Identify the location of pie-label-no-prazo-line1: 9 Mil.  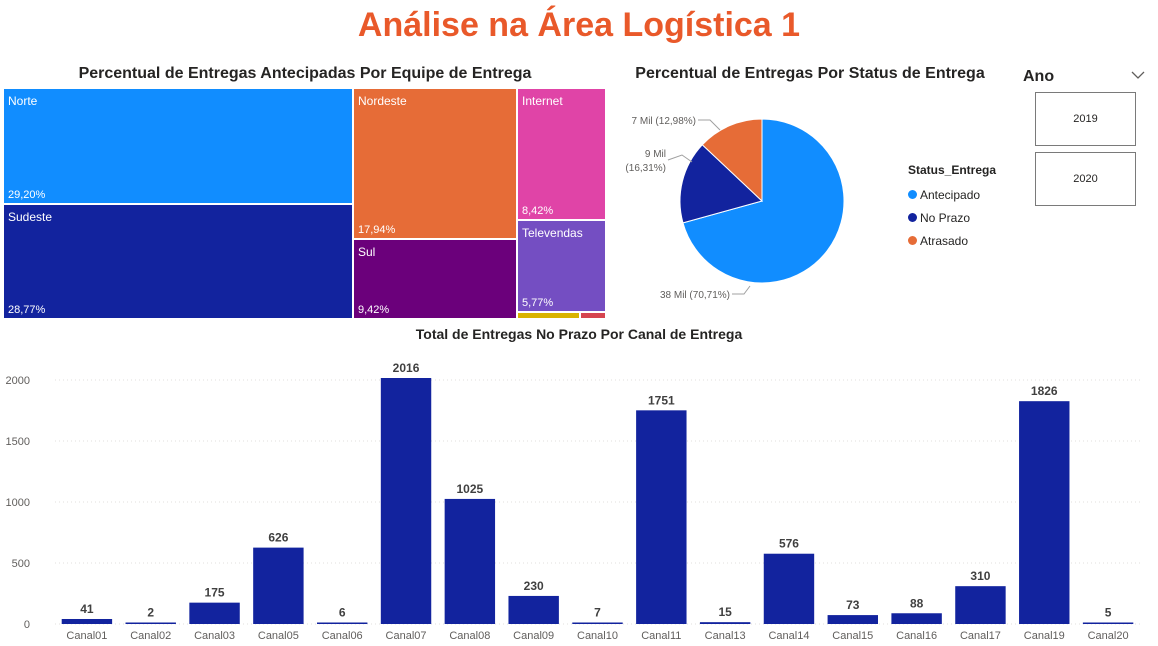
(655, 154).